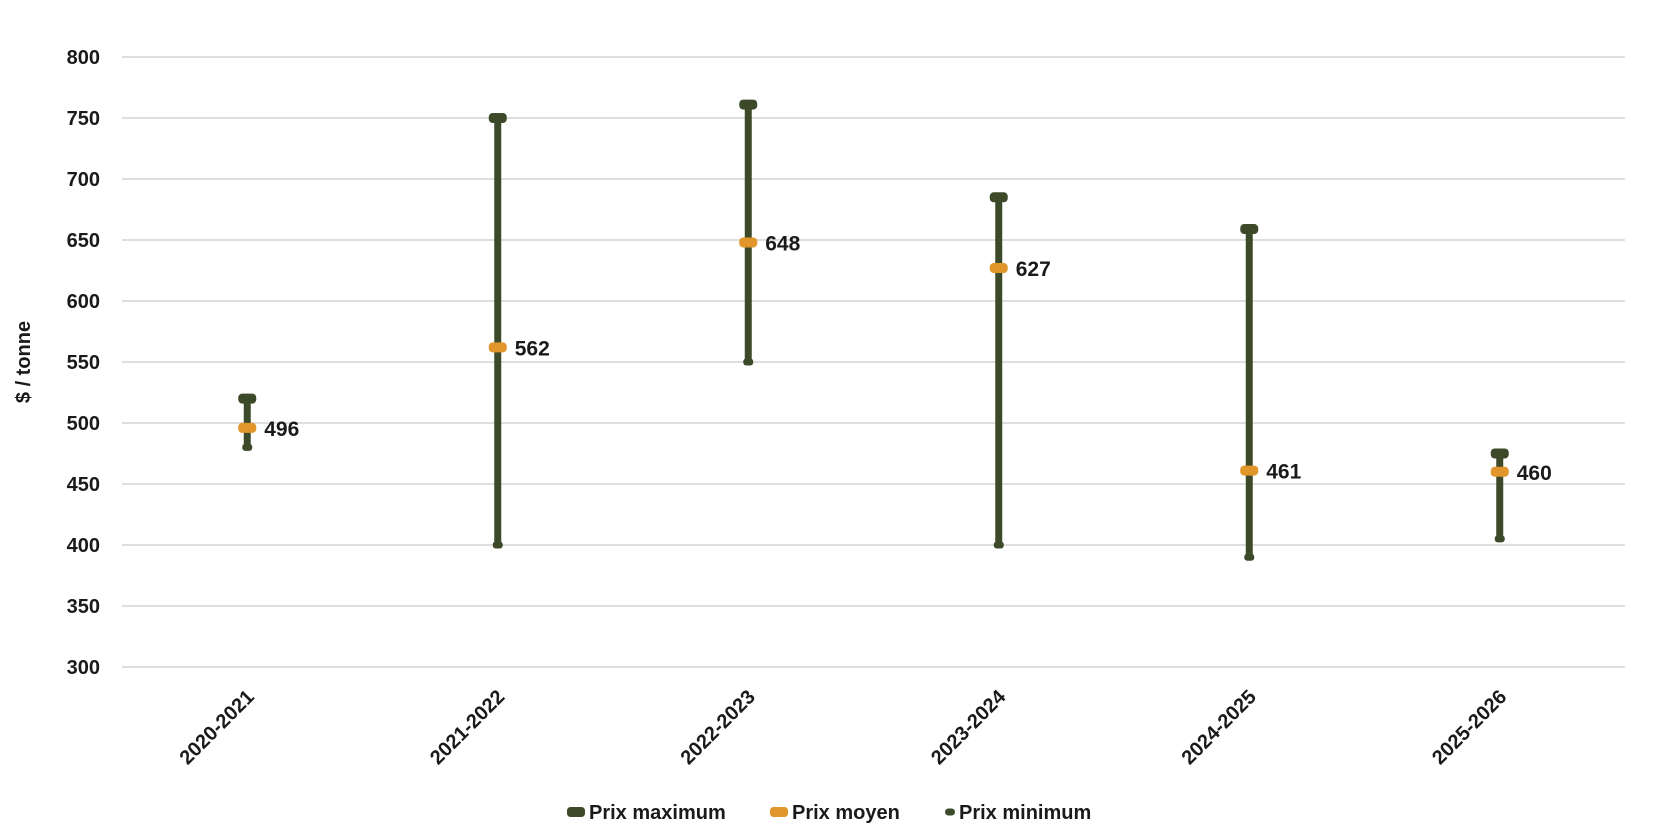 This screenshot has height=838, width=1654. What do you see at coordinates (467, 727) in the screenshot?
I see `x-tick-label: 2021-2022` at bounding box center [467, 727].